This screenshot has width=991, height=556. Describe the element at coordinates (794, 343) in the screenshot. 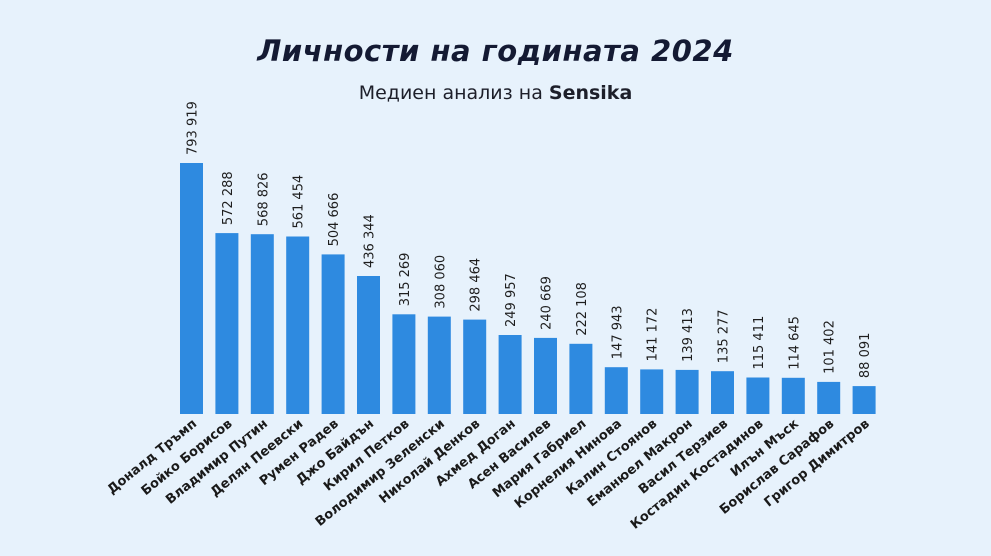

I see `value-label-18: 114 645` at that location.